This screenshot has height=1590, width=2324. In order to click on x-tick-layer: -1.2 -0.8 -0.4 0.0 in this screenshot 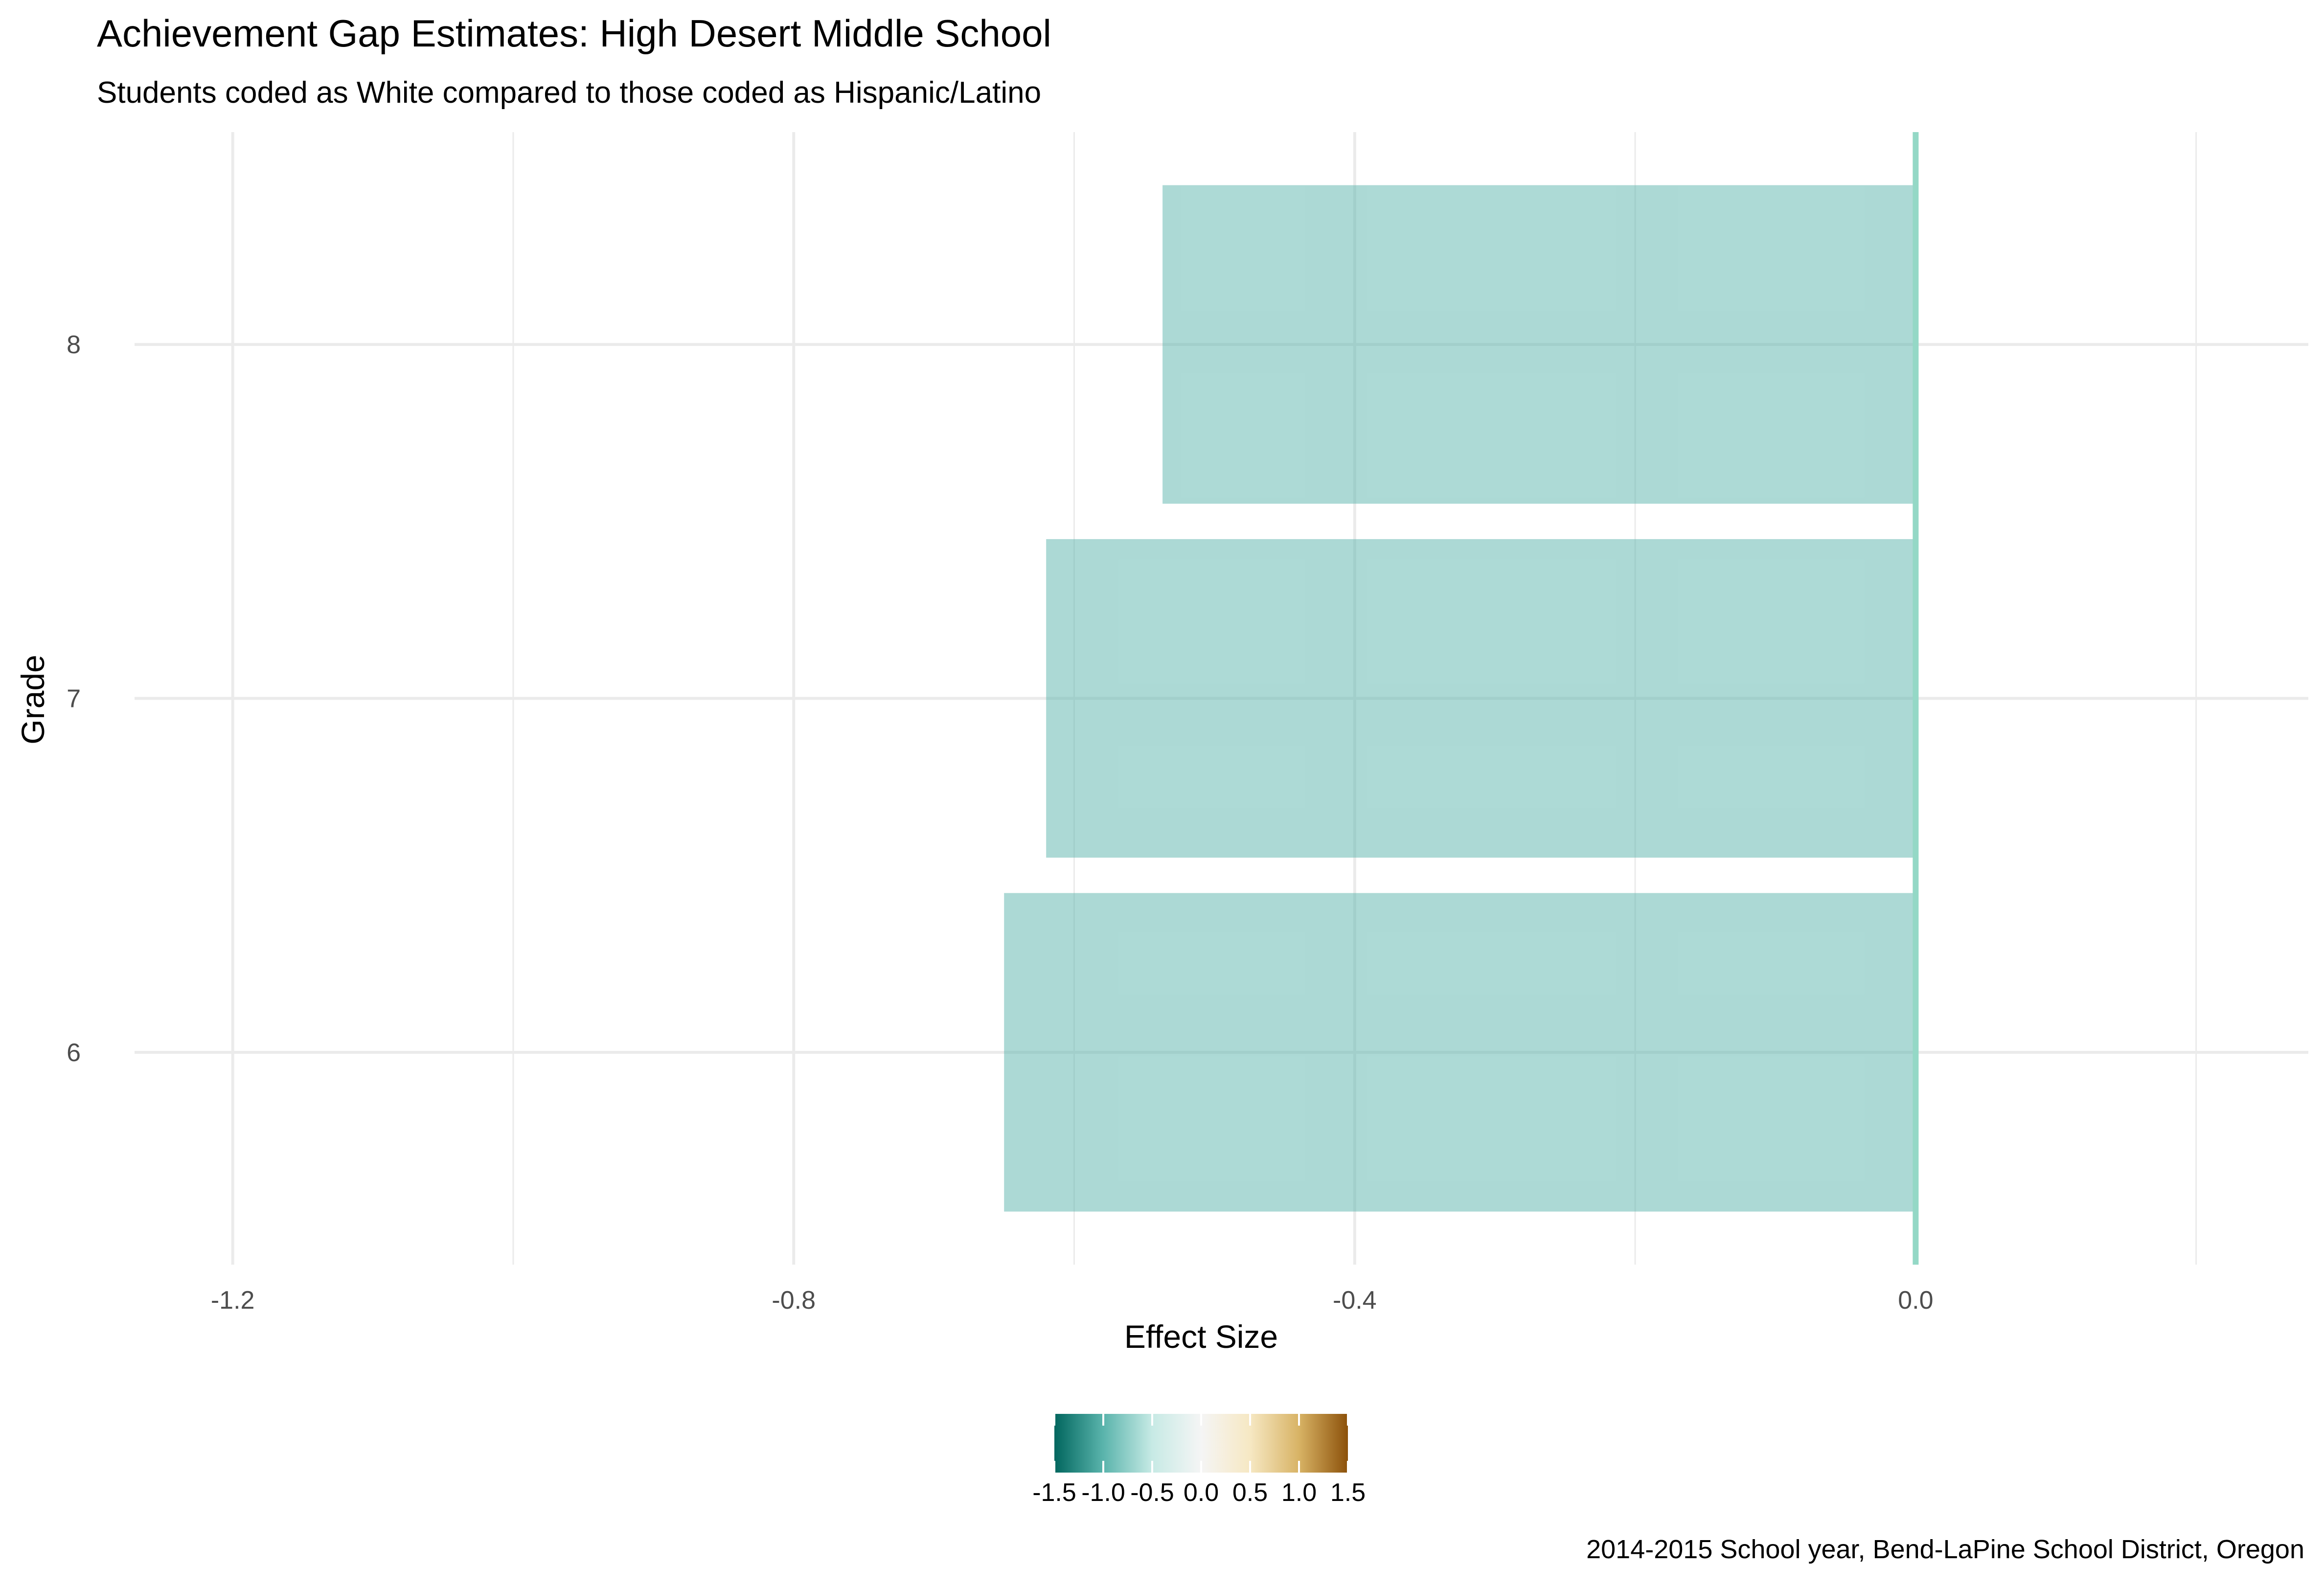, I will do `click(1072, 1301)`.